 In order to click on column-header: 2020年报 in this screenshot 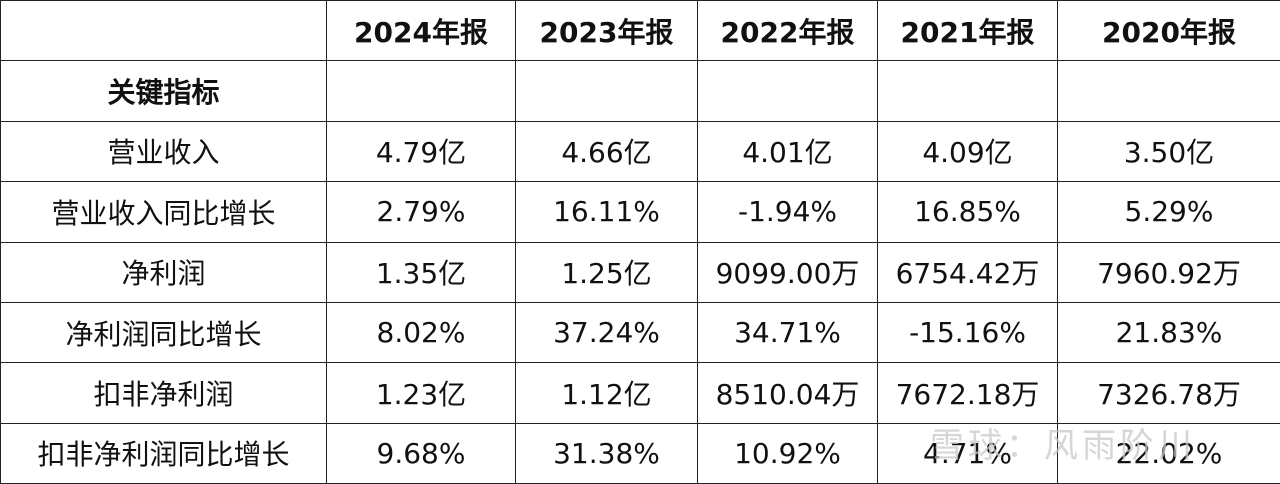, I will do `click(1168, 31)`.